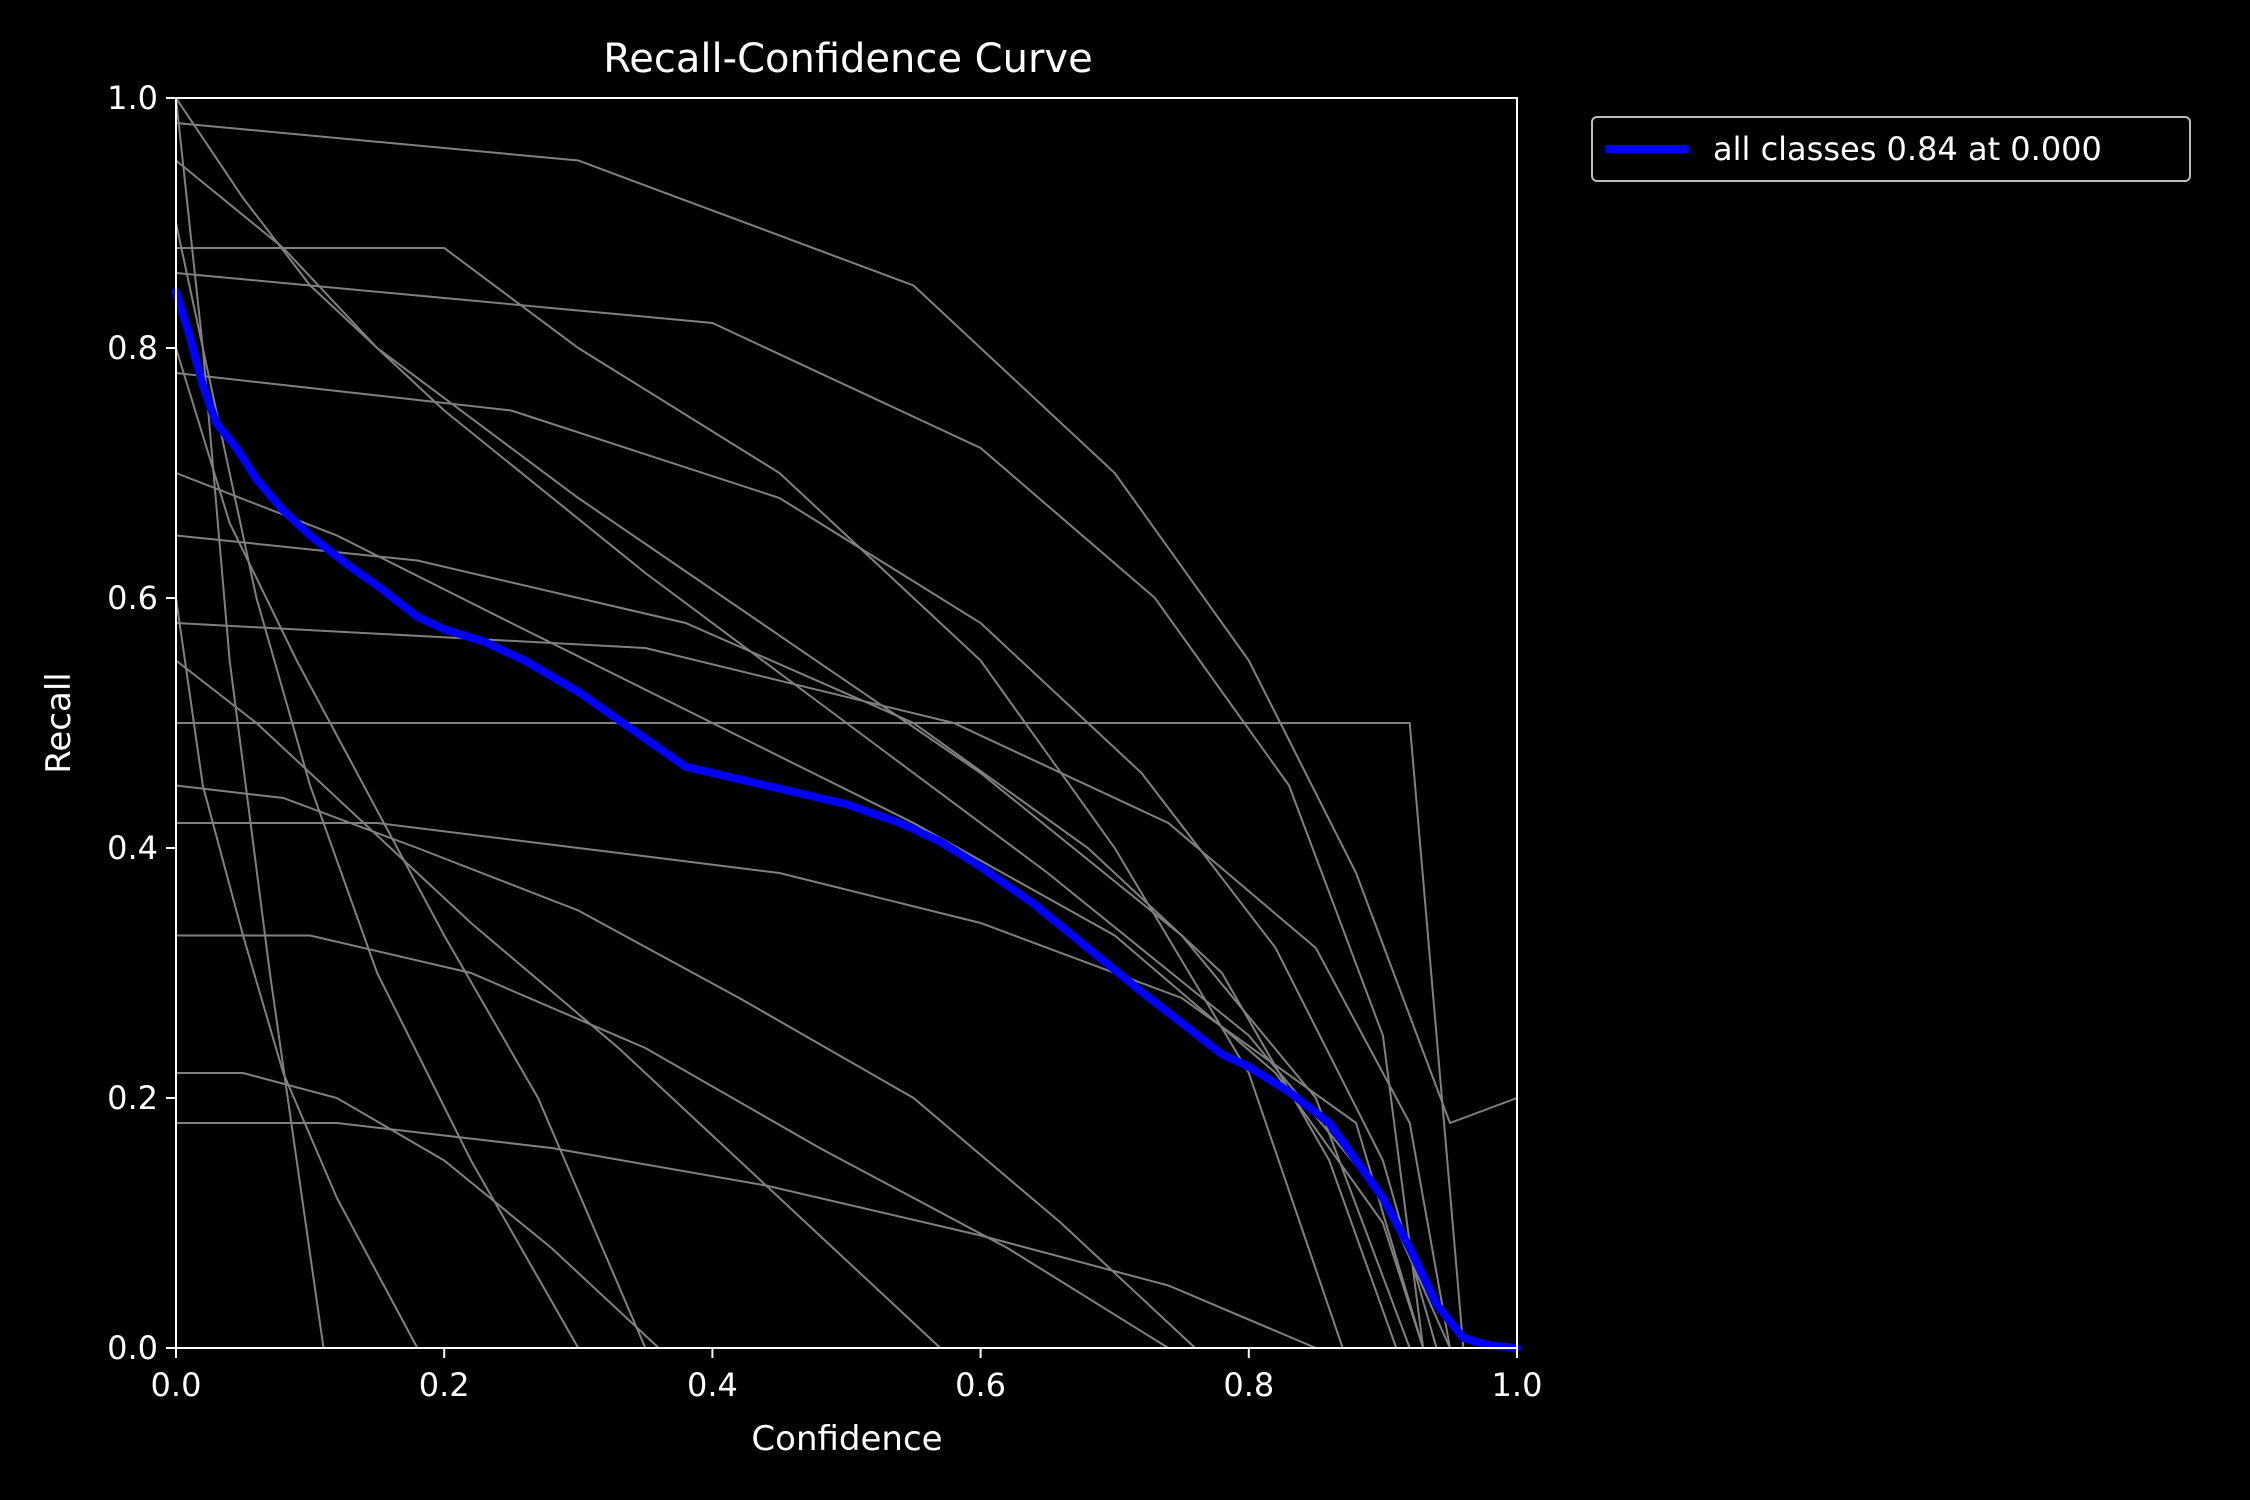  I want to click on x-tick-label: 0.8, so click(1248, 1385).